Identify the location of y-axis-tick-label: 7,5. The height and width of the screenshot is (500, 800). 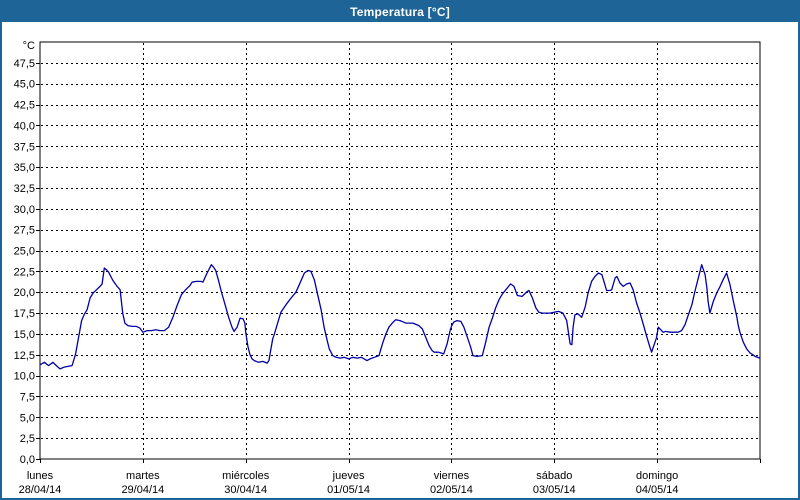
(27, 397).